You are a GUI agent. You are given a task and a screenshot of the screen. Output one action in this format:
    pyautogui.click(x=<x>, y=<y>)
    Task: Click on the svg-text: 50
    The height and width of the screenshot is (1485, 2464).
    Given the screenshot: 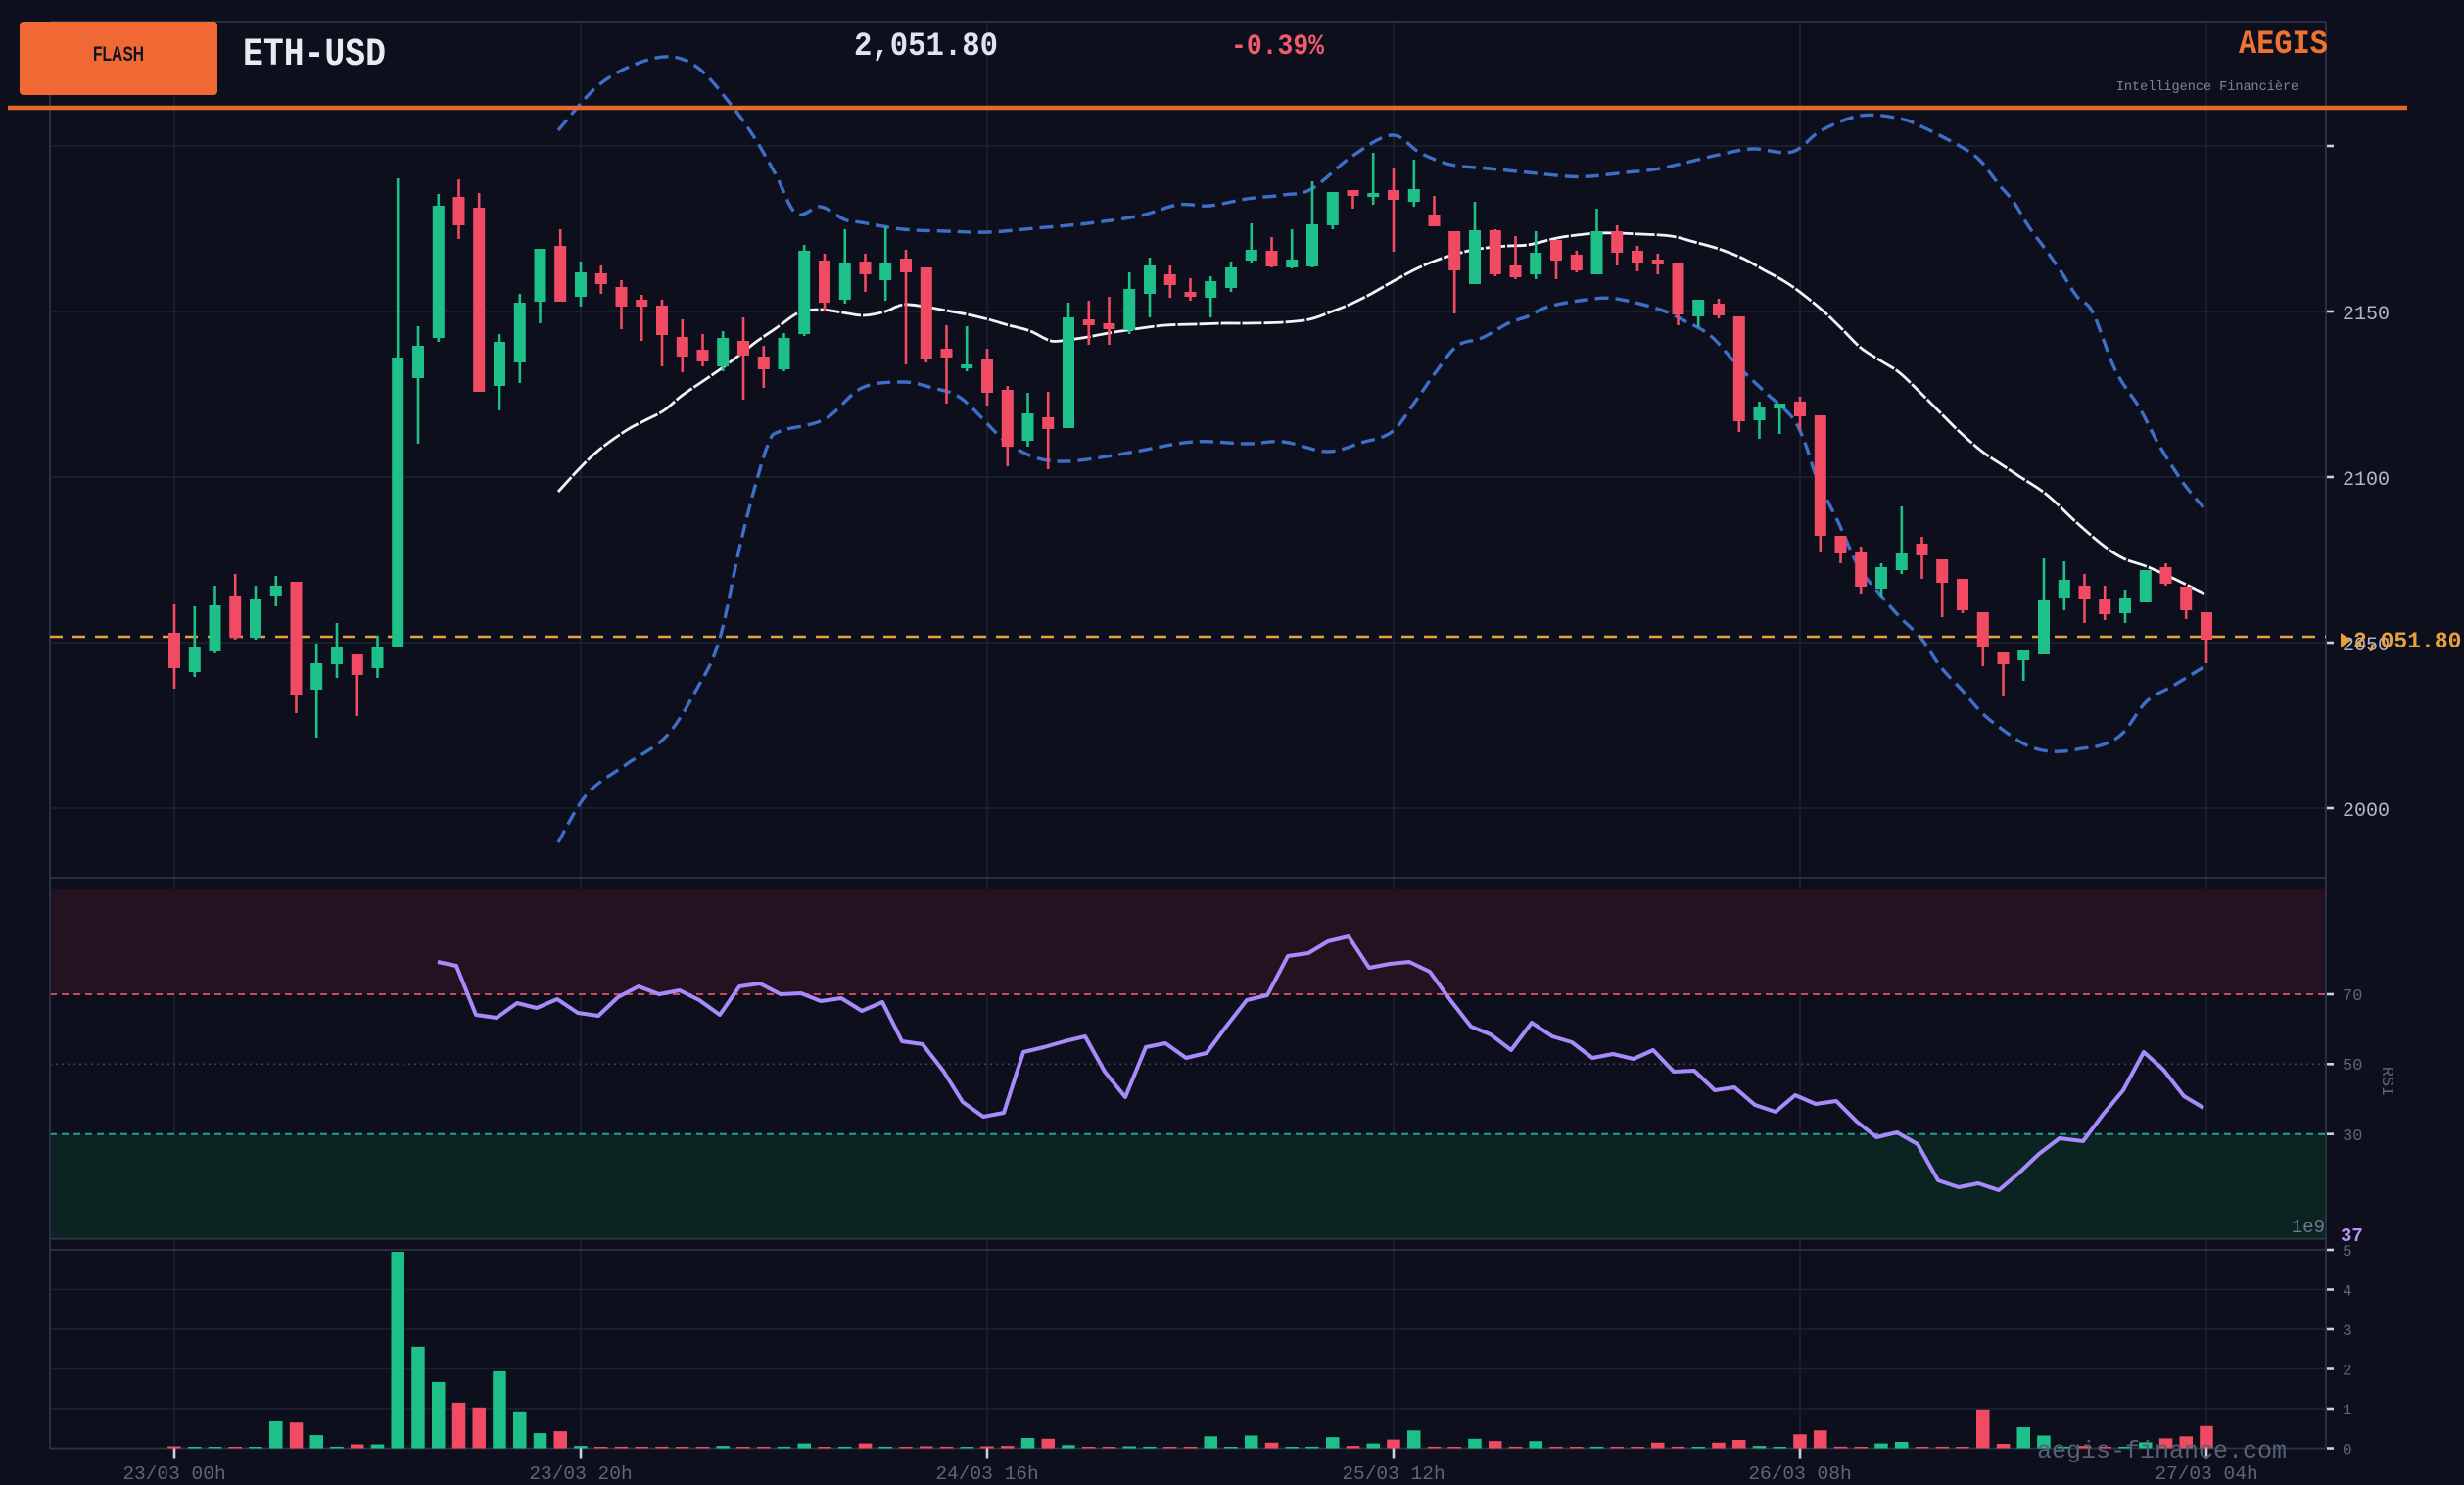 What is the action you would take?
    pyautogui.click(x=2352, y=1066)
    